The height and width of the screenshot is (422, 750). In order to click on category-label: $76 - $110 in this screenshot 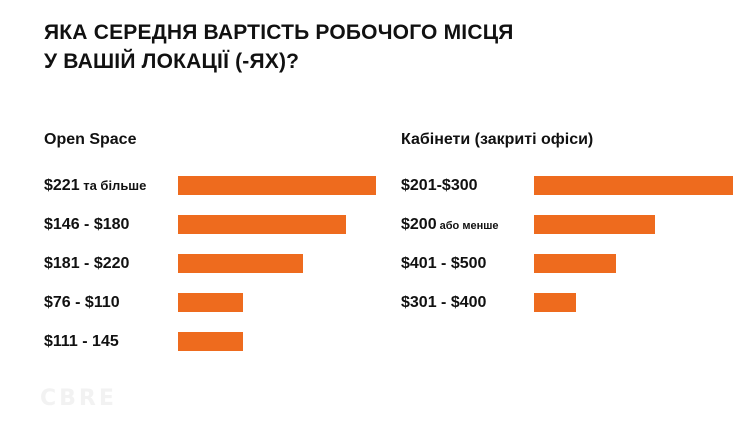, I will do `click(82, 303)`.